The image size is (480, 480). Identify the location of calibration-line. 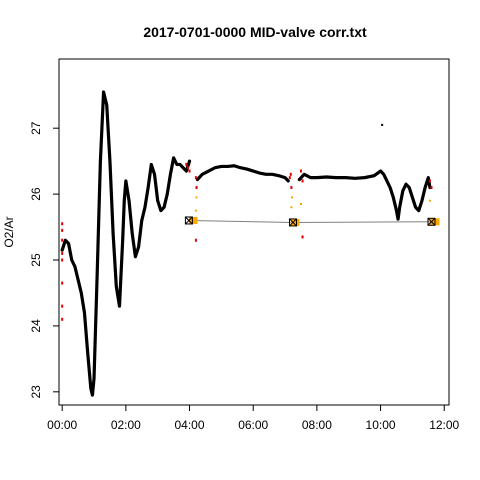
(310, 221).